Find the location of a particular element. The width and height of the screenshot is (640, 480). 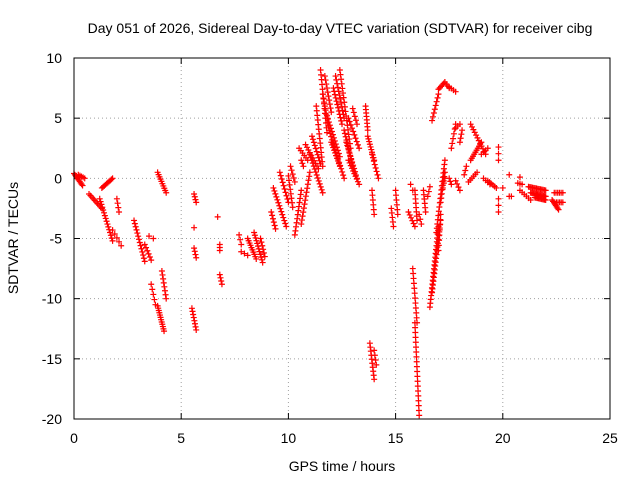

y-tick-label: -15 is located at coordinates (52, 359).